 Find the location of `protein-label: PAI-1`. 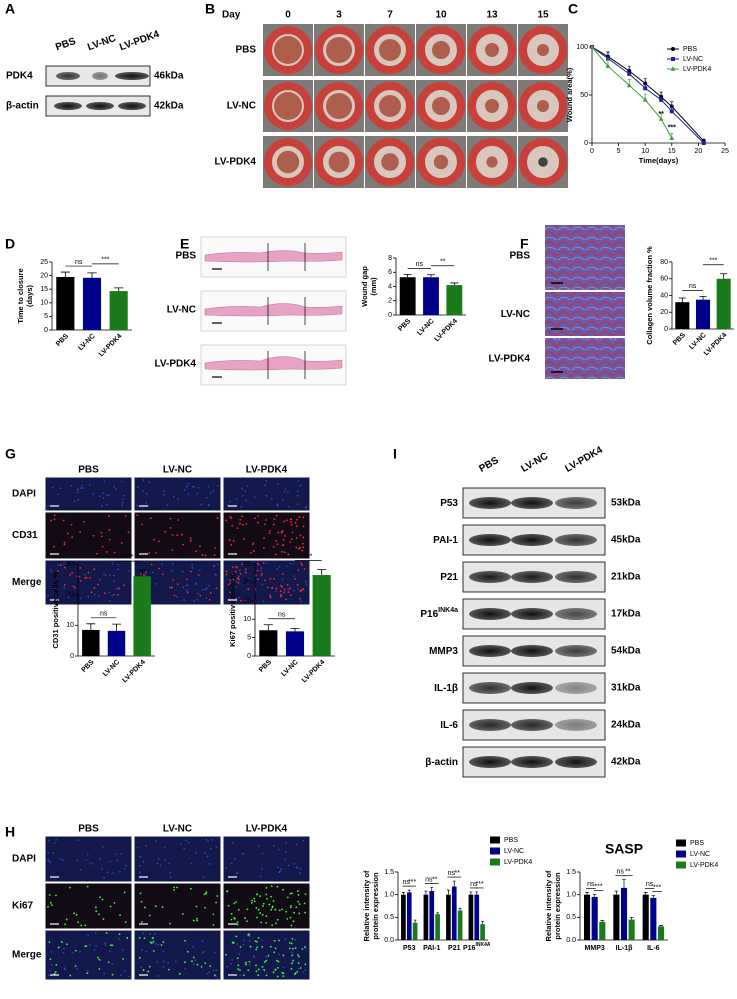

protein-label: PAI-1 is located at coordinates (445, 540).